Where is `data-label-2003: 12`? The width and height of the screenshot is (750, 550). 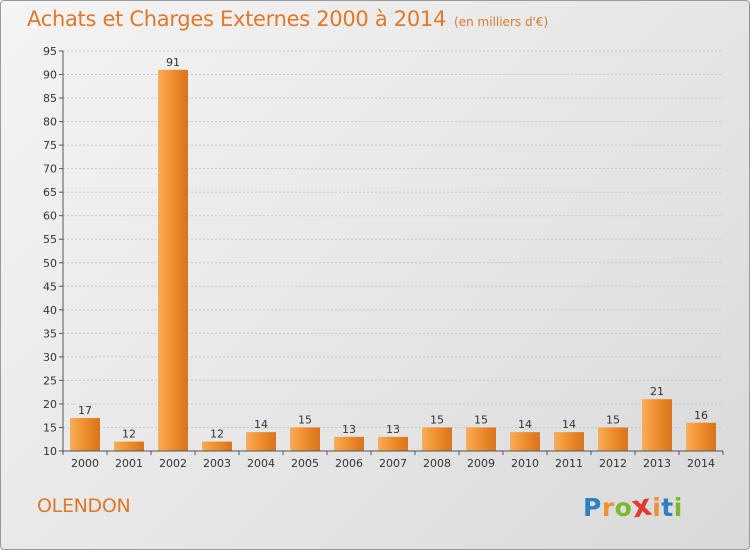 data-label-2003: 12 is located at coordinates (217, 434).